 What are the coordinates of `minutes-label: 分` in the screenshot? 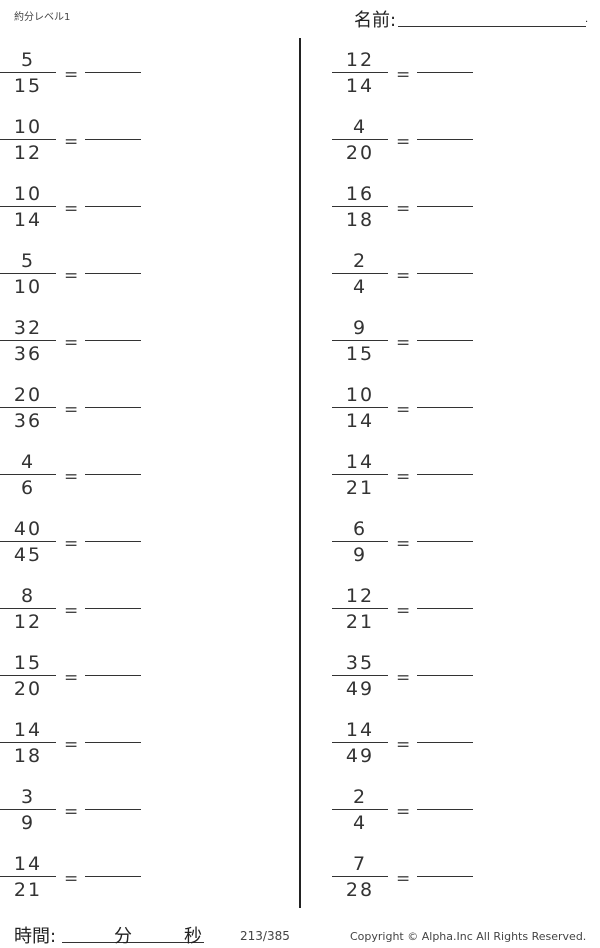 It's located at (123, 936).